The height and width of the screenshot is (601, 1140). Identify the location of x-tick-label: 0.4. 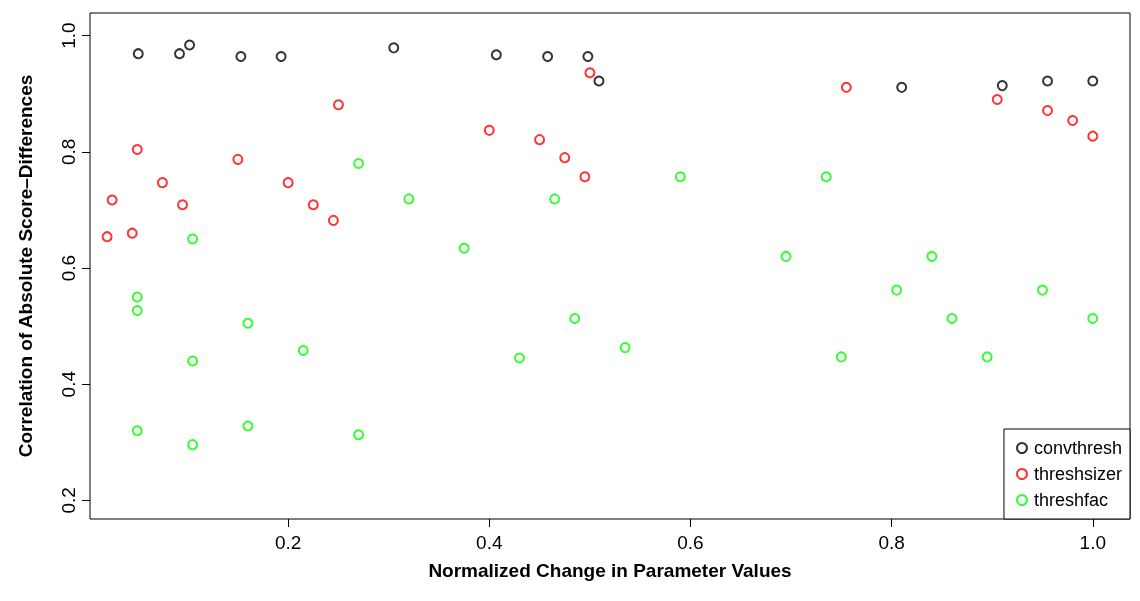
(489, 542).